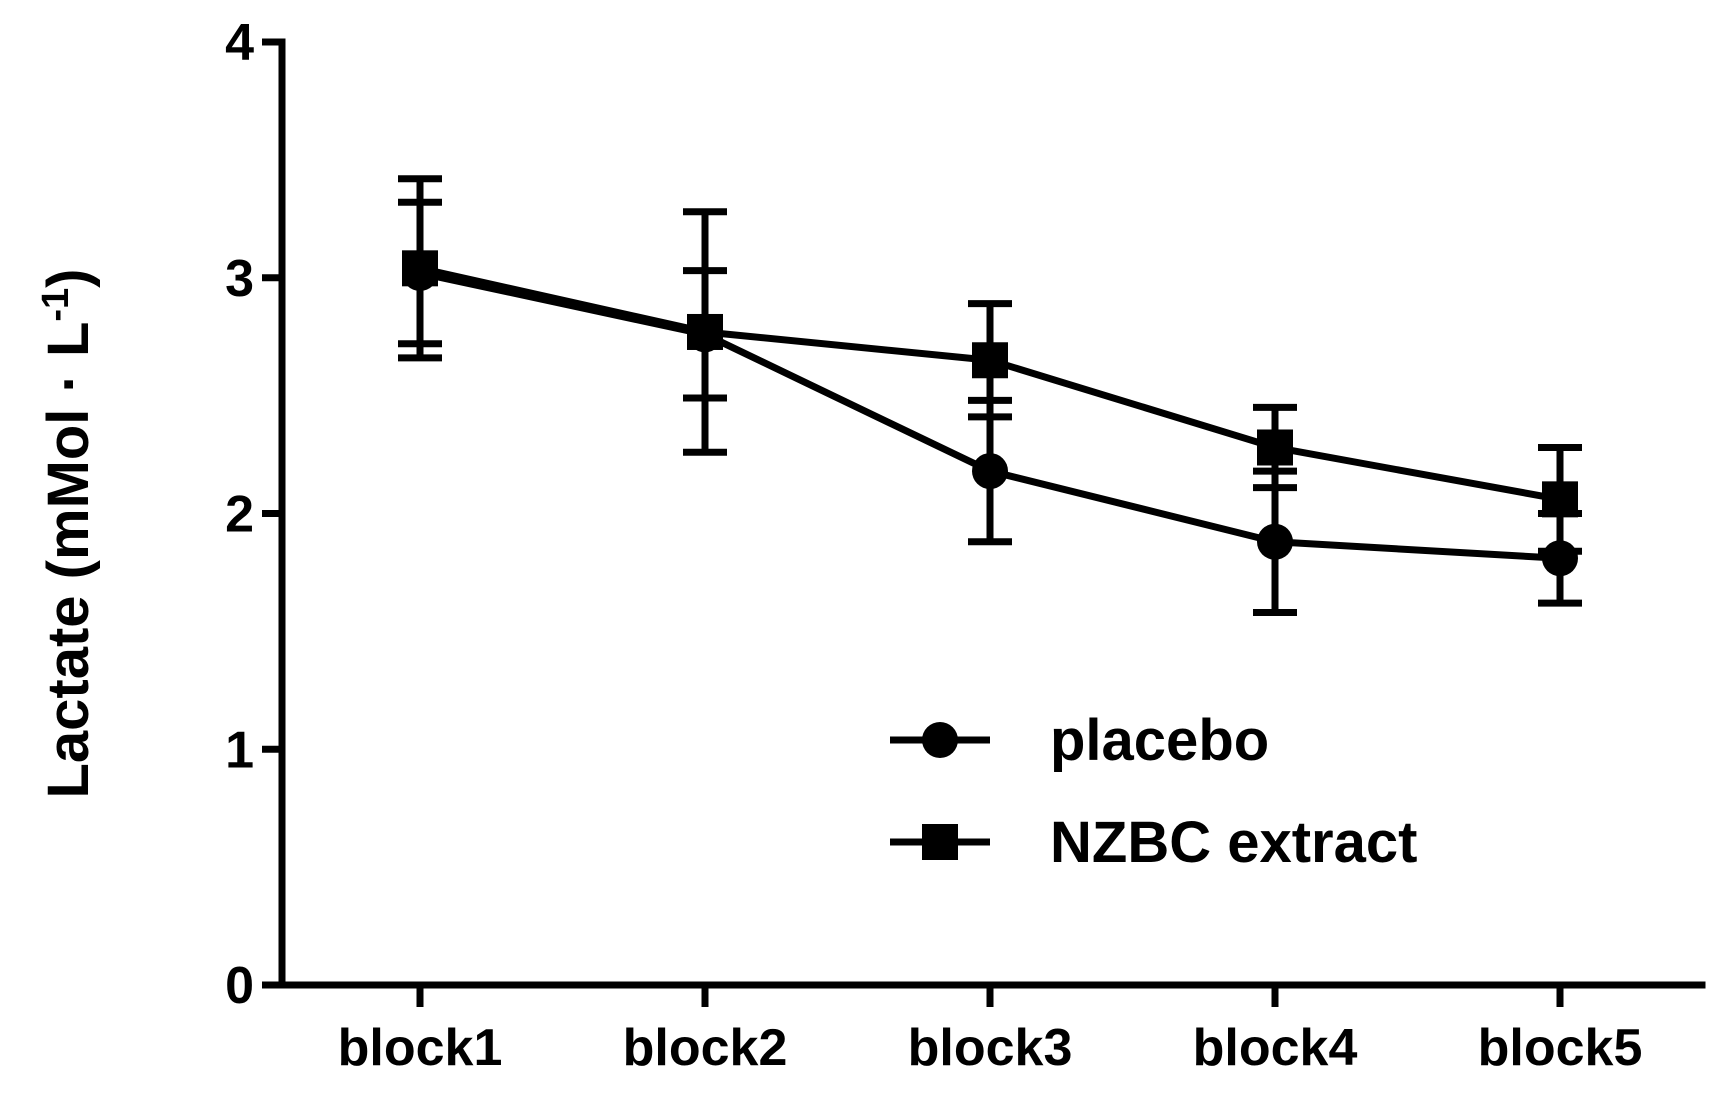 The width and height of the screenshot is (1715, 1098). I want to click on legend-item: placebo, so click(1079, 740).